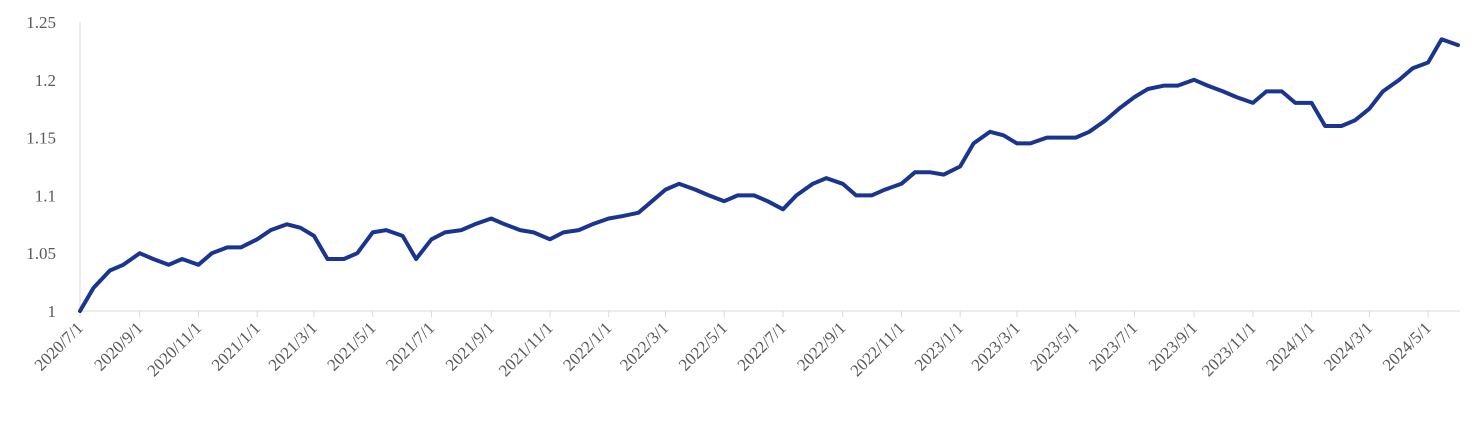 Image resolution: width=1473 pixels, height=423 pixels. I want to click on y-tick-label: 1, so click(52, 311).